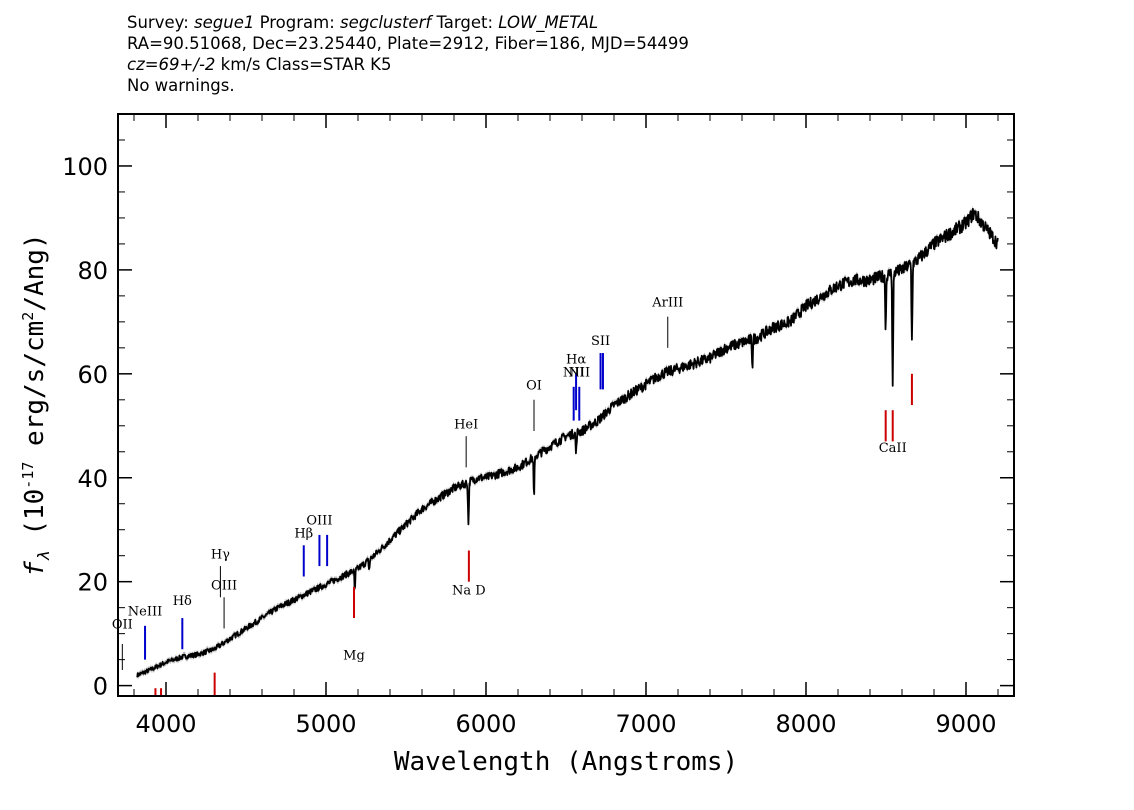  I want to click on line-label: Hα, so click(576, 359).